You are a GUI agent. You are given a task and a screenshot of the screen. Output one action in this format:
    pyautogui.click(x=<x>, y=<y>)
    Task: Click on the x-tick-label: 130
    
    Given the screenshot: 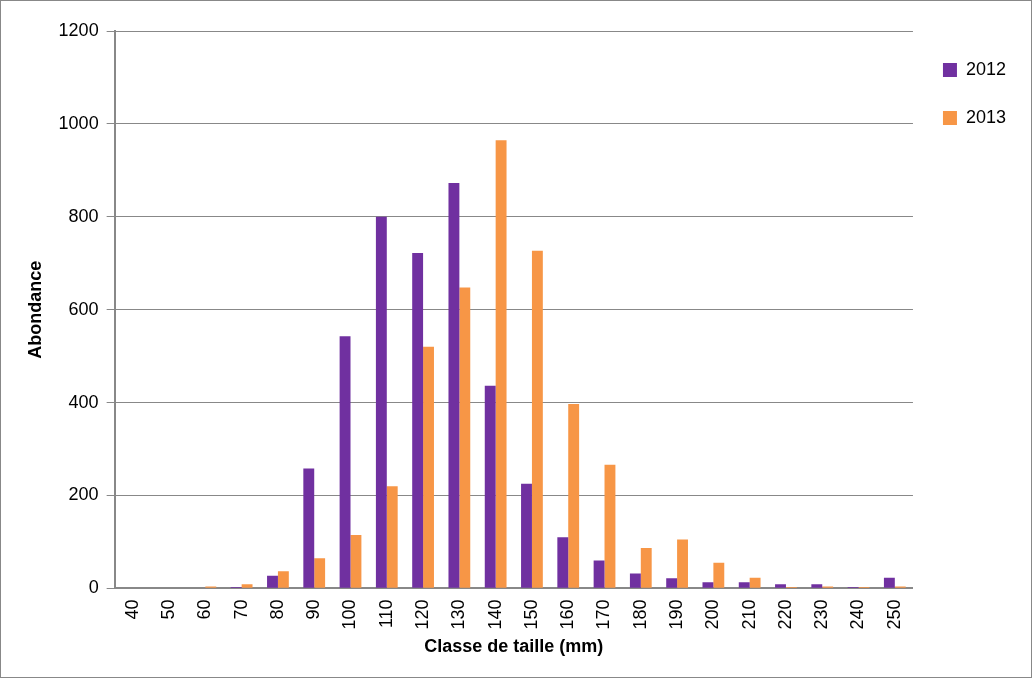 What is the action you would take?
    pyautogui.click(x=458, y=614)
    